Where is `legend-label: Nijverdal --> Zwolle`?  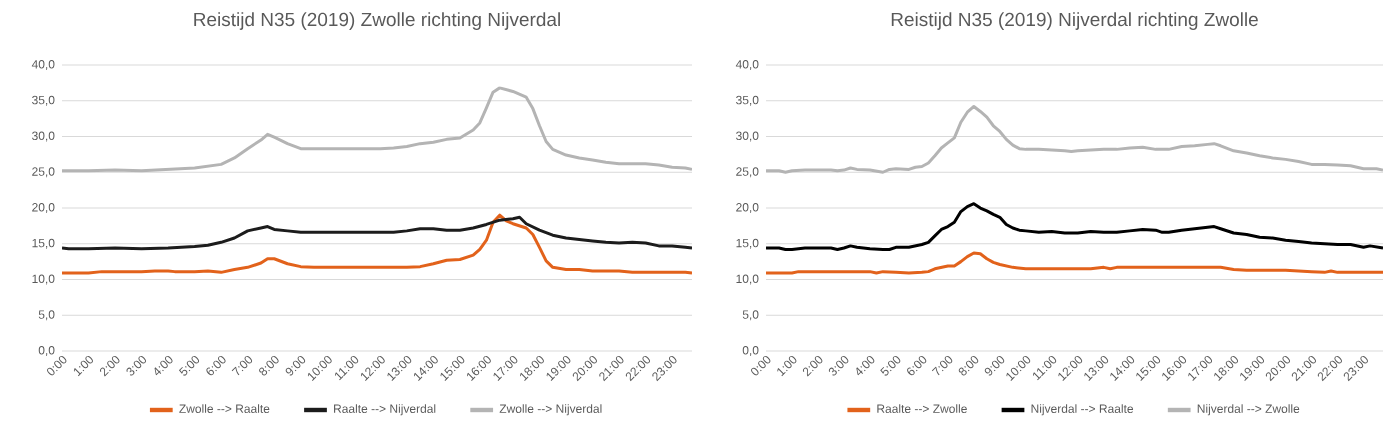
legend-label: Nijverdal --> Zwolle is located at coordinates (1248, 410).